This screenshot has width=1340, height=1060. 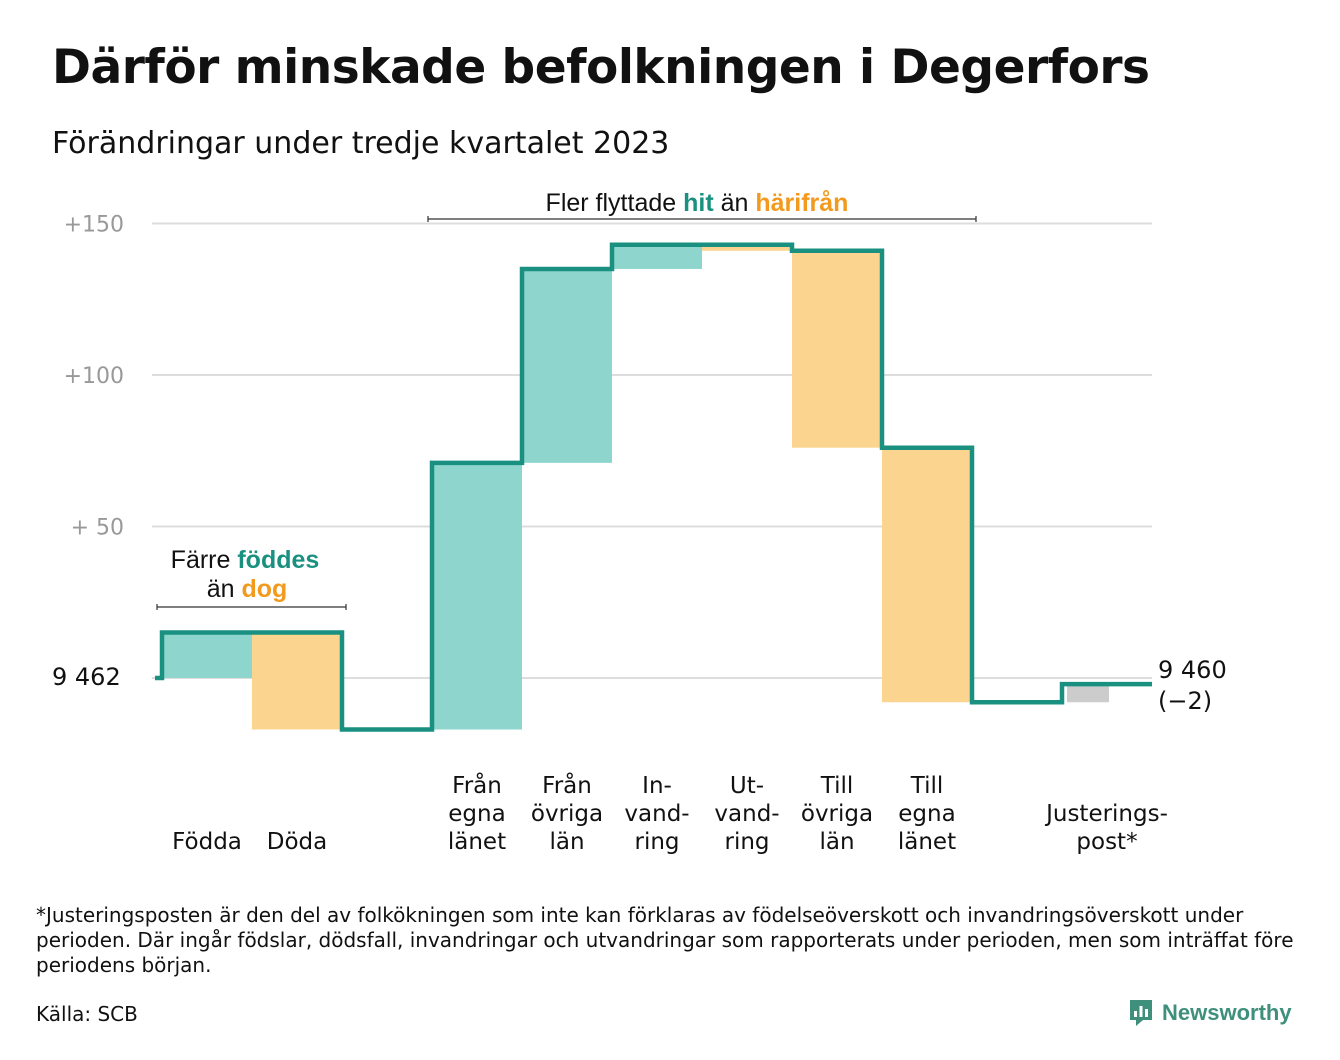 I want to click on annotation-birth-text-d: dog, so click(x=264, y=589).